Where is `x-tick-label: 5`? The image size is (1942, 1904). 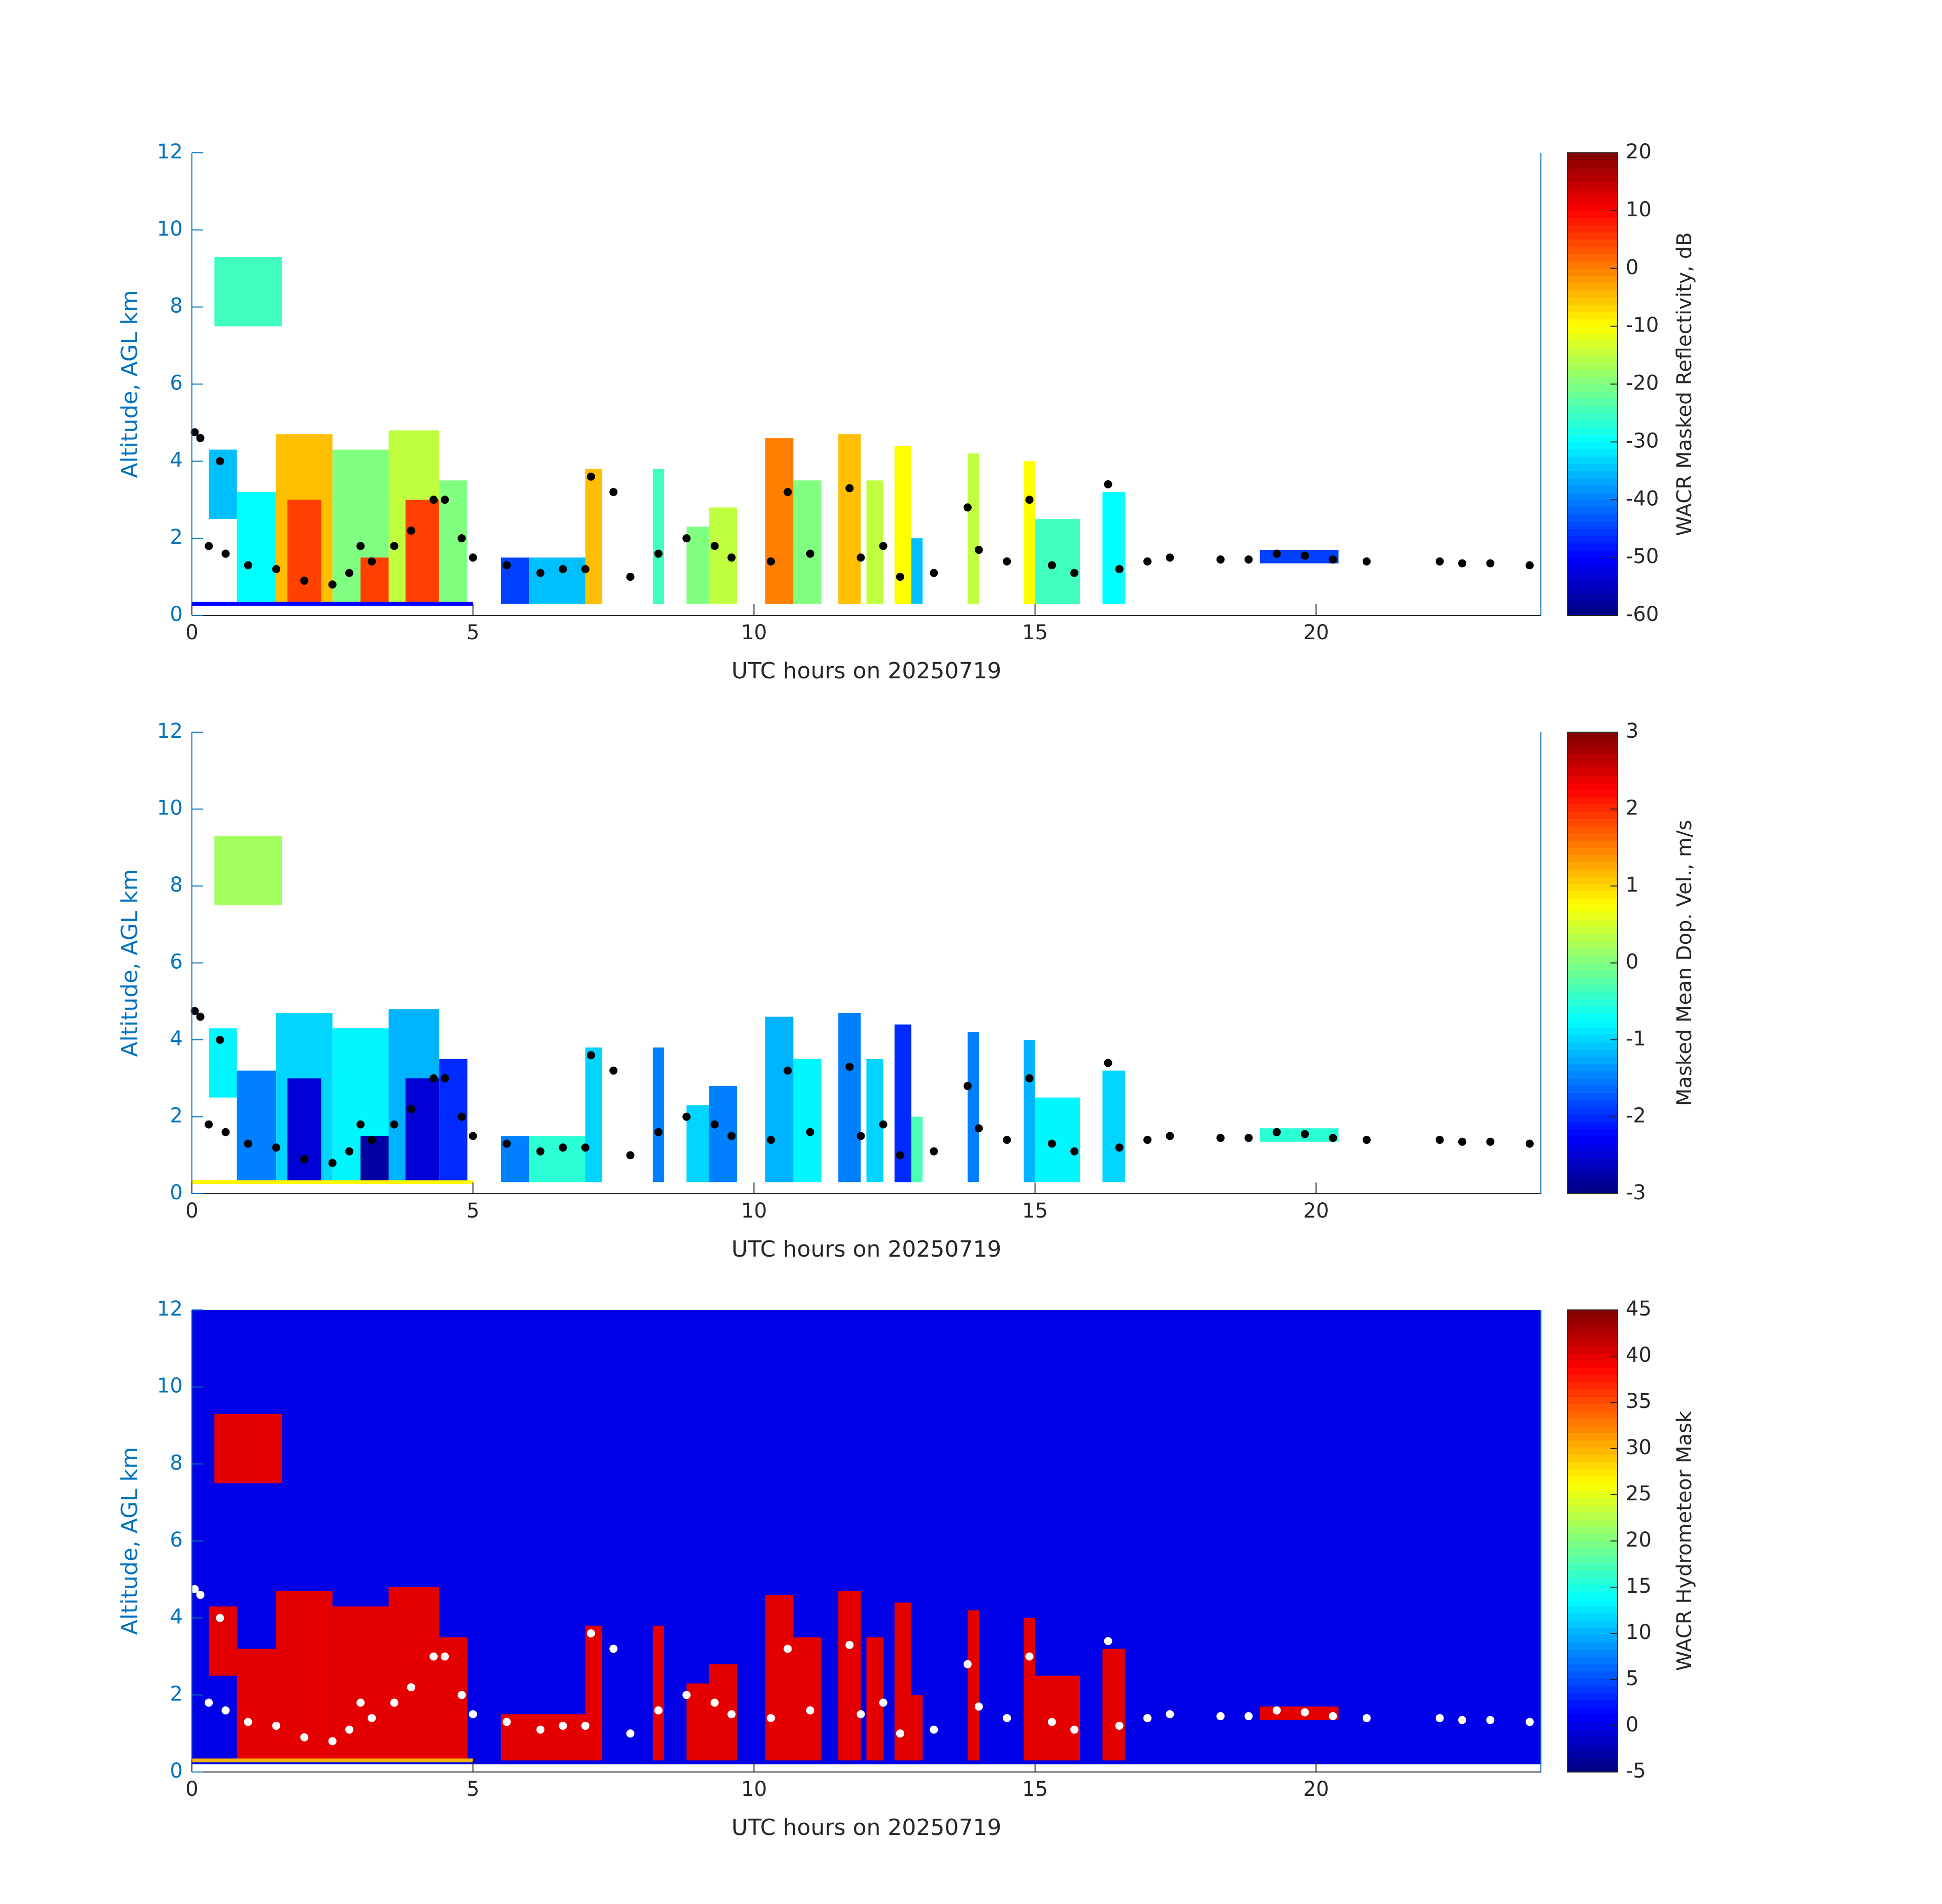
x-tick-label: 5 is located at coordinates (473, 633).